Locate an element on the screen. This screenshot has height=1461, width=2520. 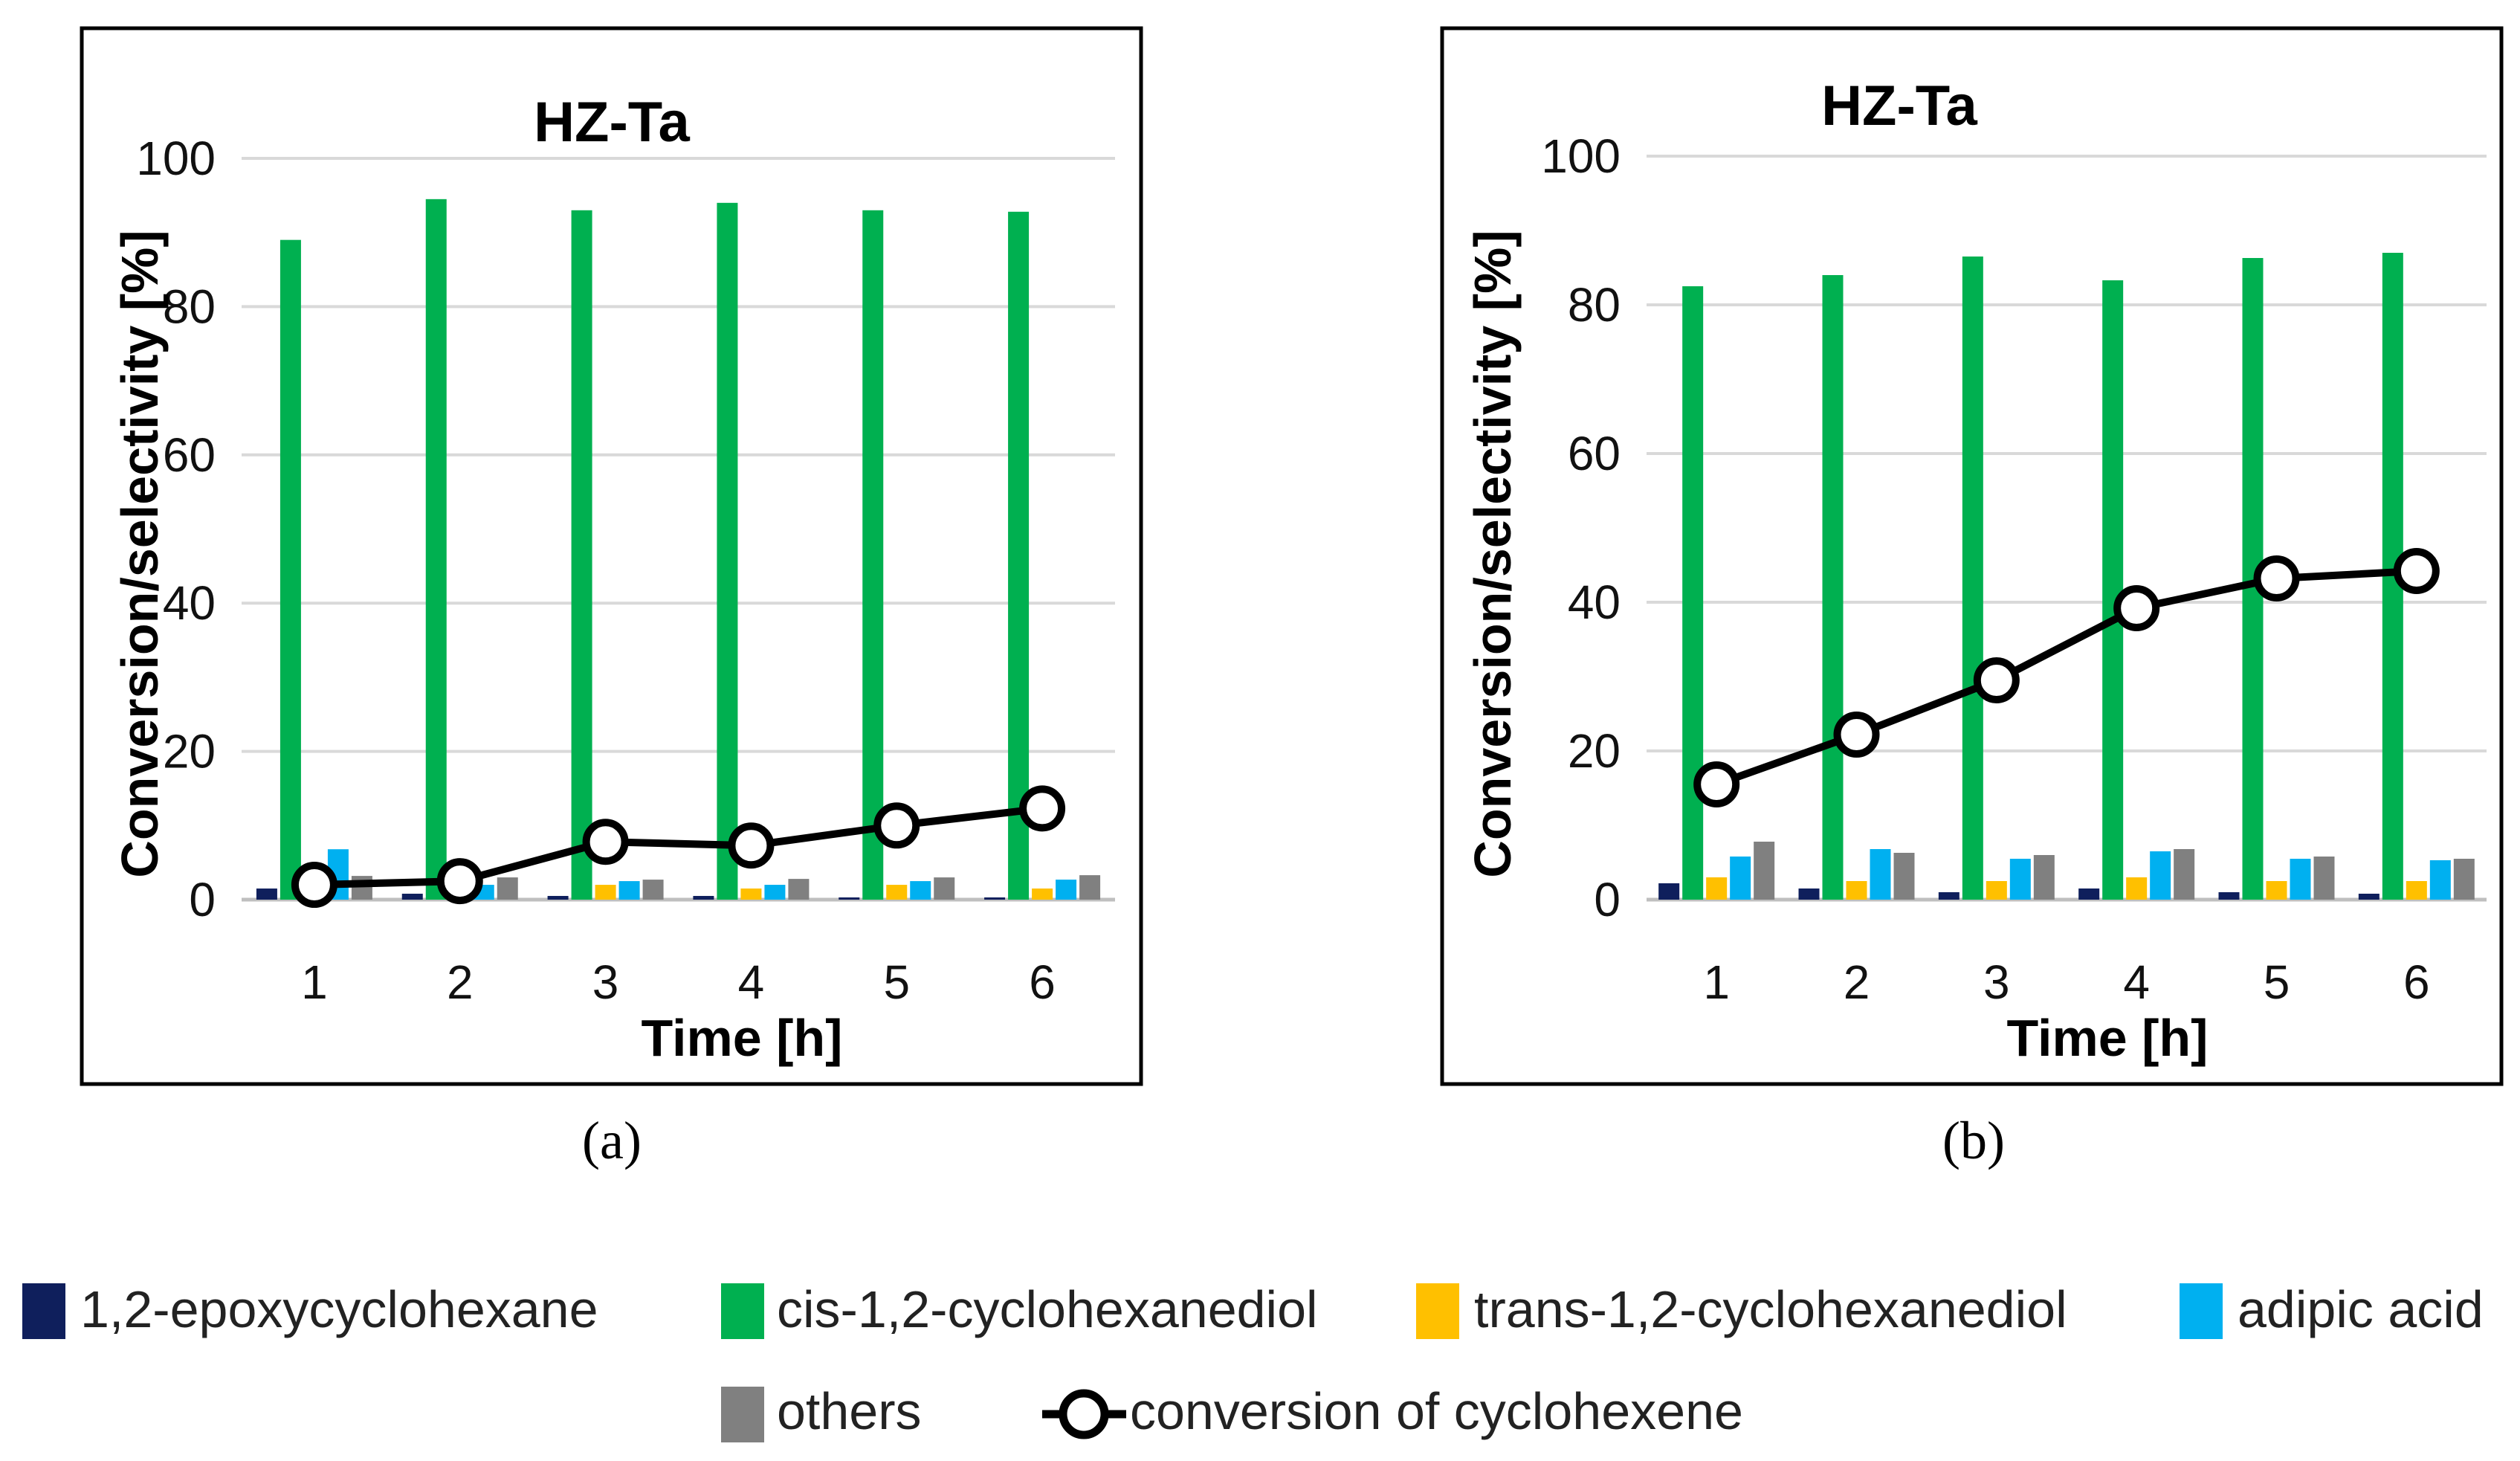
legend-marker-conversion is located at coordinates (1084, 1414).